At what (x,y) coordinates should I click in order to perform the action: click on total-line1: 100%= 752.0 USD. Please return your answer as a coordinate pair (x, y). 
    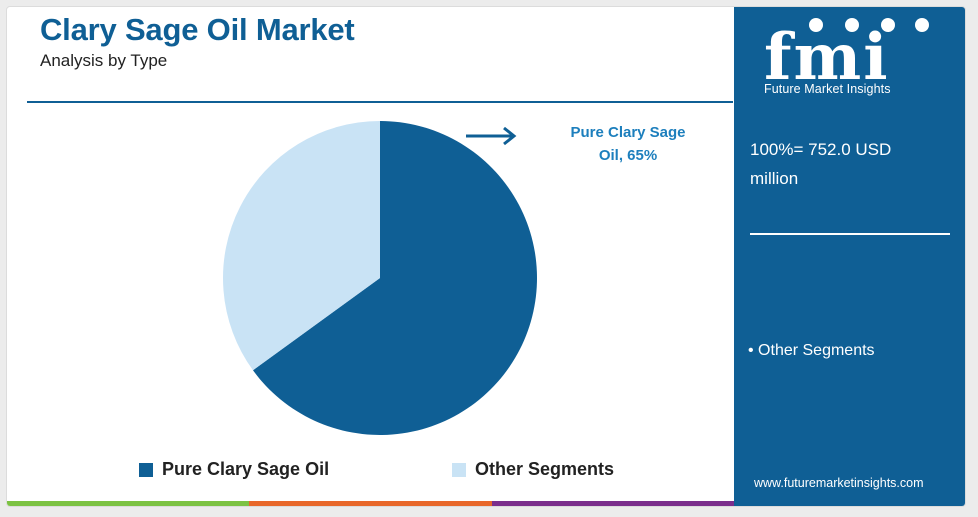
    Looking at the image, I should click on (821, 149).